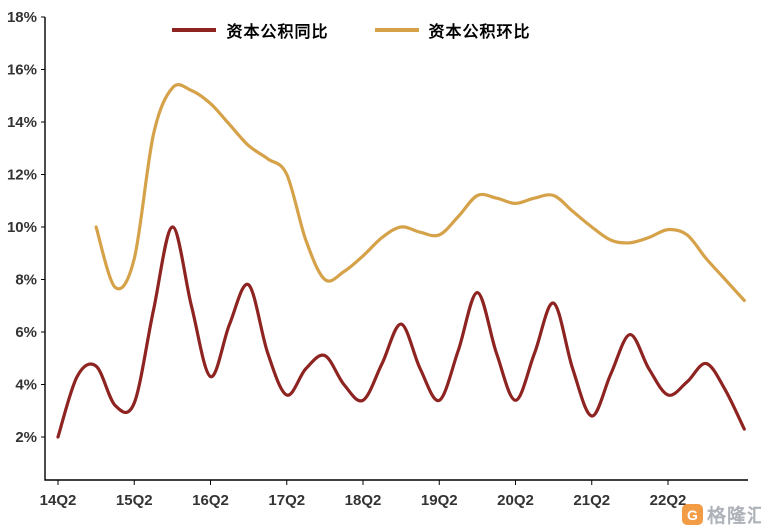 This screenshot has width=761, height=530. I want to click on watermark: G 格隆汇, so click(721, 514).